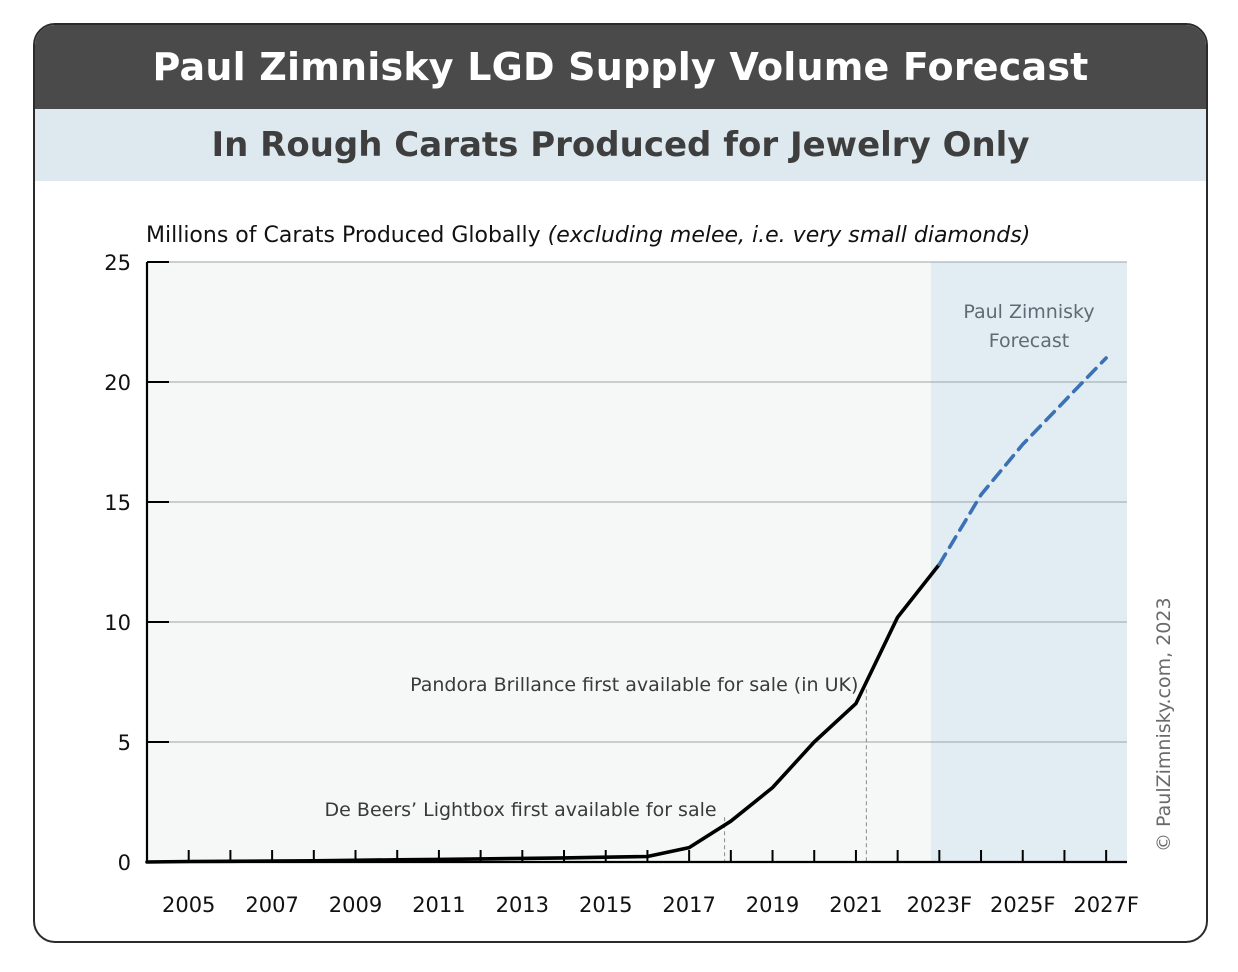  I want to click on y-axis-label-main: Millions of Carats Produced Globally, so click(347, 235).